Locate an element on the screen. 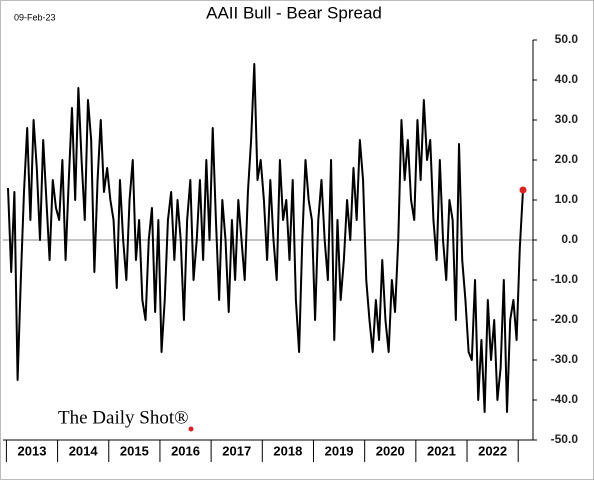  x-tick-label: 2017 is located at coordinates (236, 450).